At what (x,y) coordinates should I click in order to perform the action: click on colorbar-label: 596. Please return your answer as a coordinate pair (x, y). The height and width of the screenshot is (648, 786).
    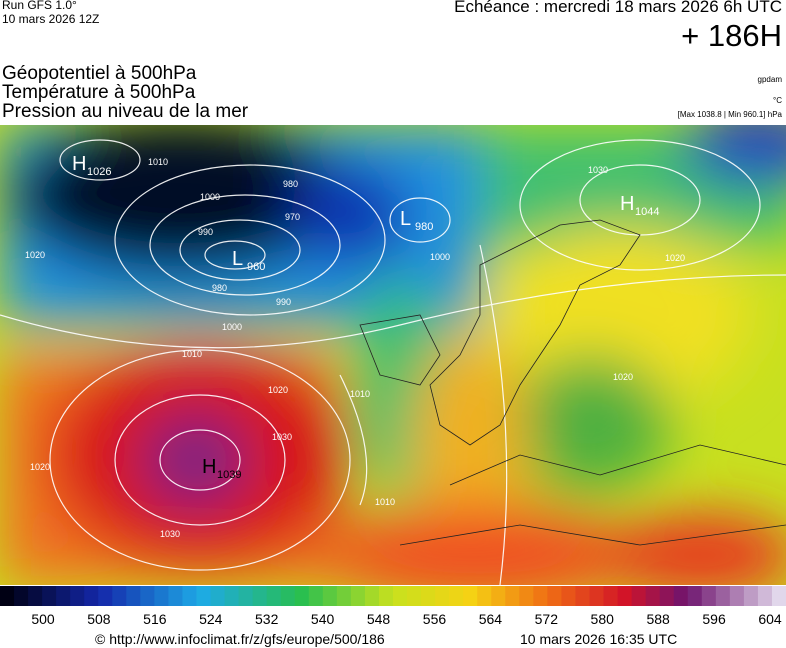
    Looking at the image, I should click on (714, 619).